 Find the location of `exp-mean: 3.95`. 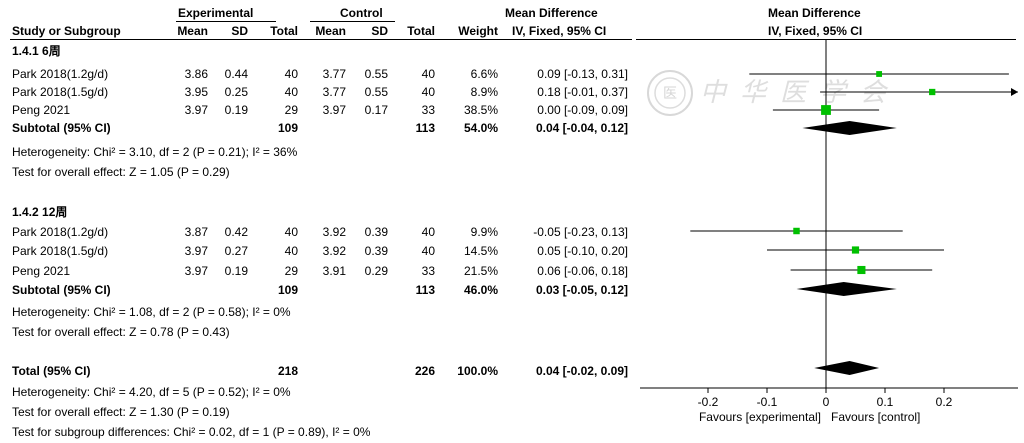

exp-mean: 3.95 is located at coordinates (196, 92).